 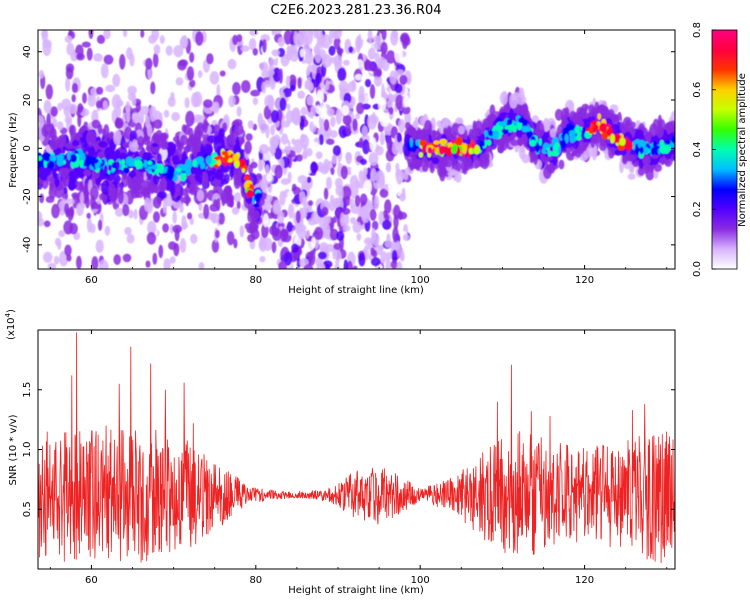 I want to click on y-tick-label: 20, so click(x=27, y=100).